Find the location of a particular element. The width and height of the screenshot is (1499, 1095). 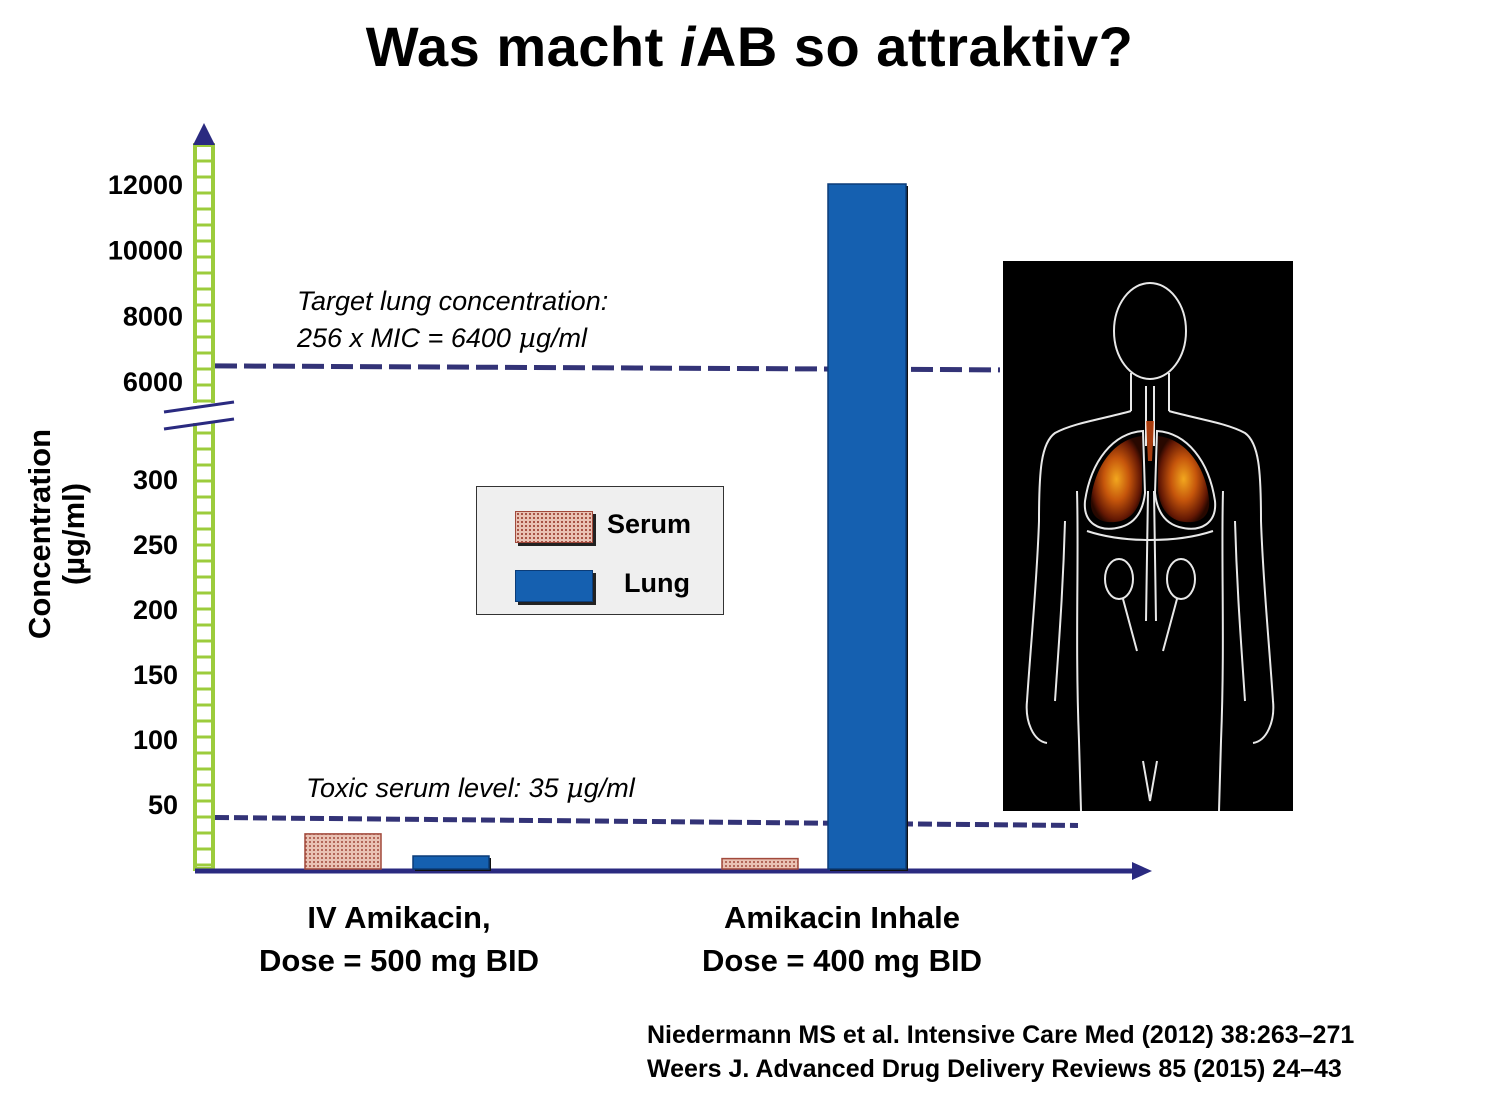

target-annotation-line1: Target lung concentration: is located at coordinates (453, 301).